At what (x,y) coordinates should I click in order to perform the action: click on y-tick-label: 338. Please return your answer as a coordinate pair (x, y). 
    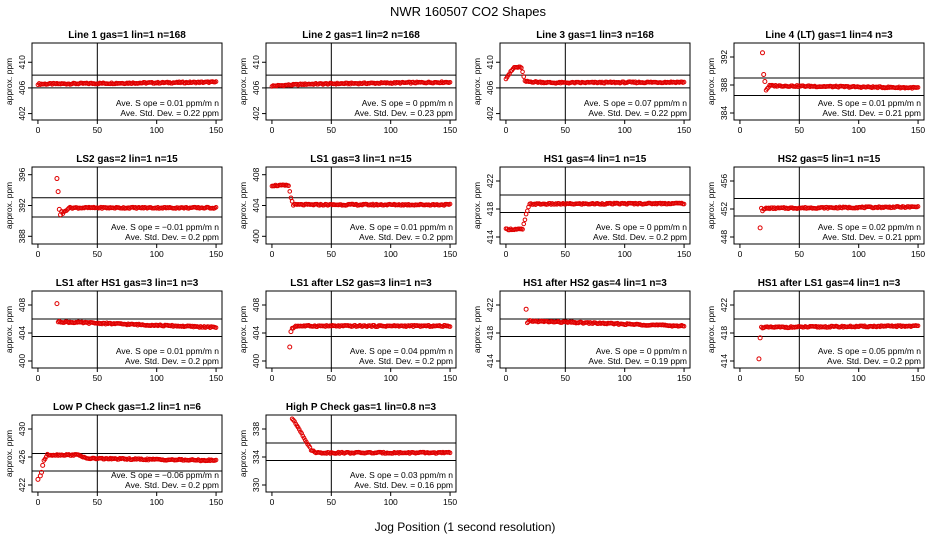
    Looking at the image, I should click on (256, 429).